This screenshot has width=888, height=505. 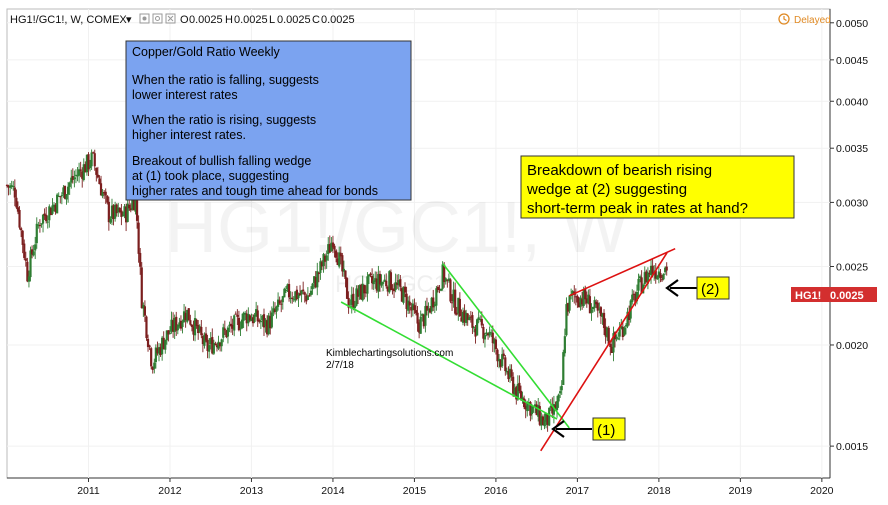 I want to click on credit-date: 2/7/18, so click(x=340, y=365).